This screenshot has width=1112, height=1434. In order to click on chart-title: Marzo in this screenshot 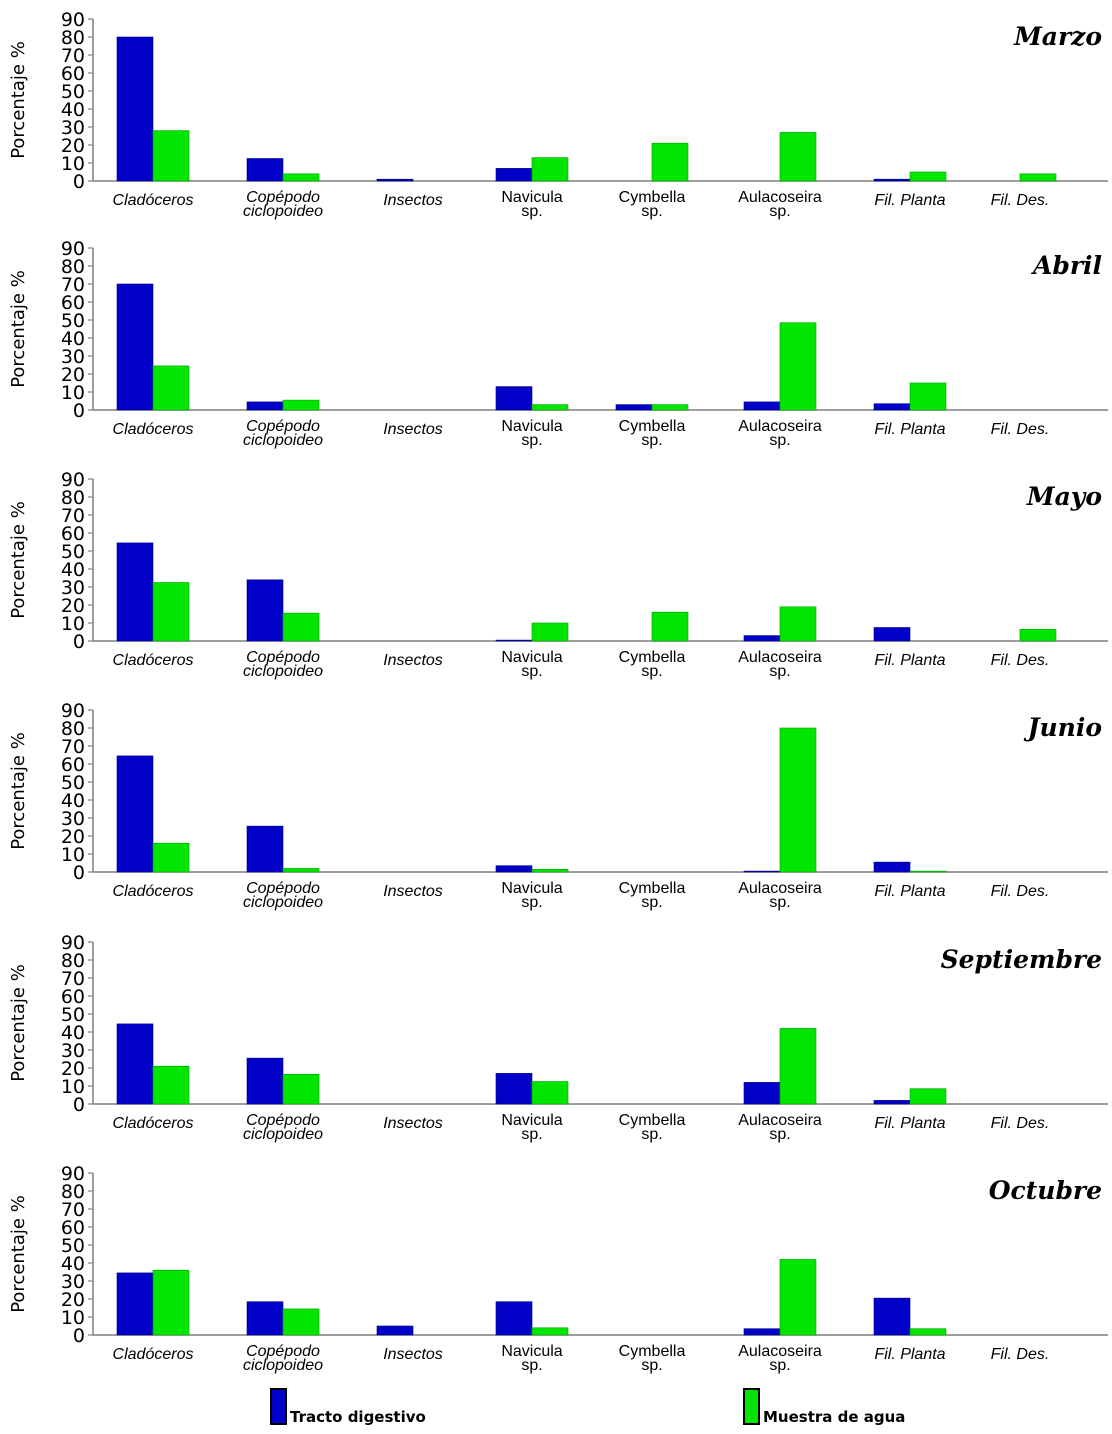, I will do `click(1057, 36)`.